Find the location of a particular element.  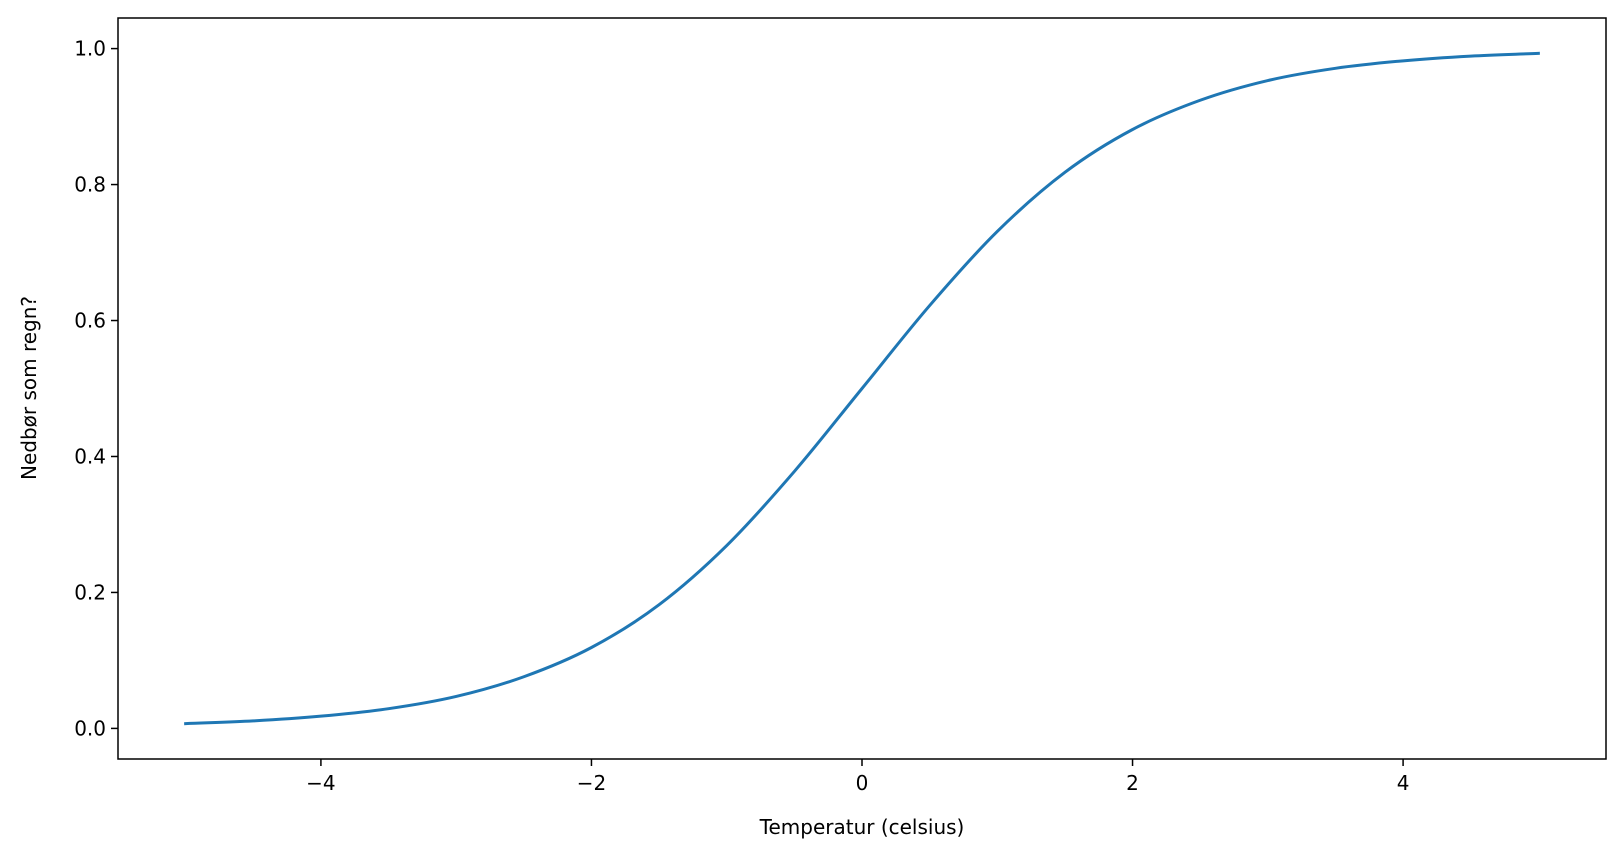

x-axis-label: Temperatur (celsius) is located at coordinates (862, 827).